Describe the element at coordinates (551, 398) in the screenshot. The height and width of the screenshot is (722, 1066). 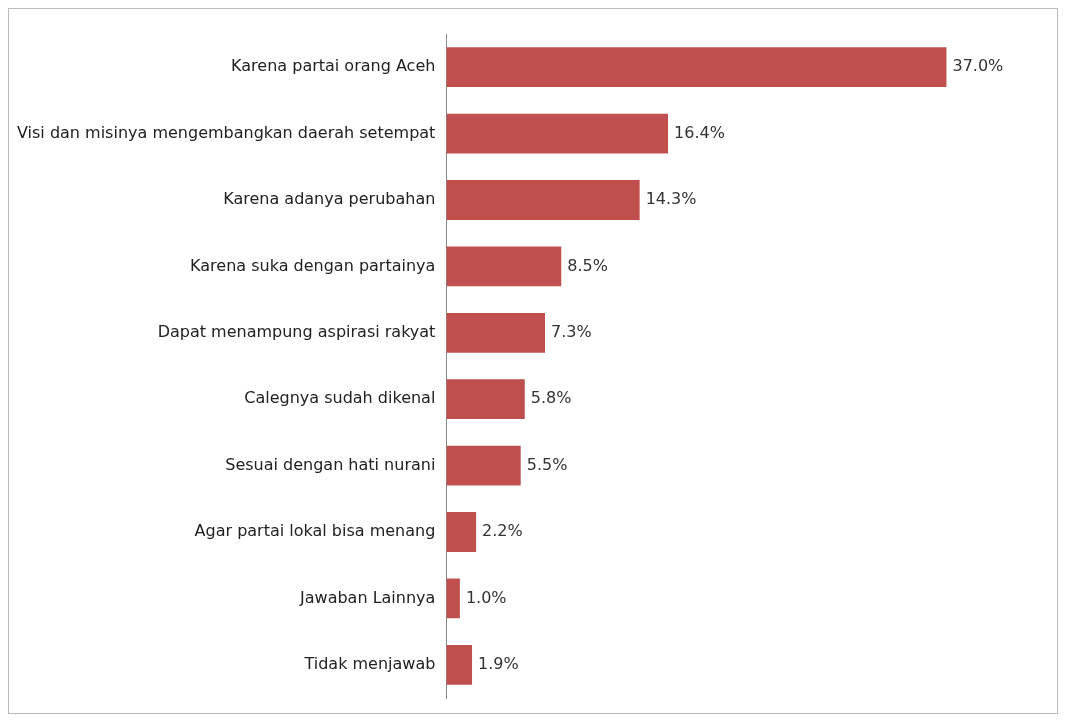
I see `data-label: 5.8%` at that location.